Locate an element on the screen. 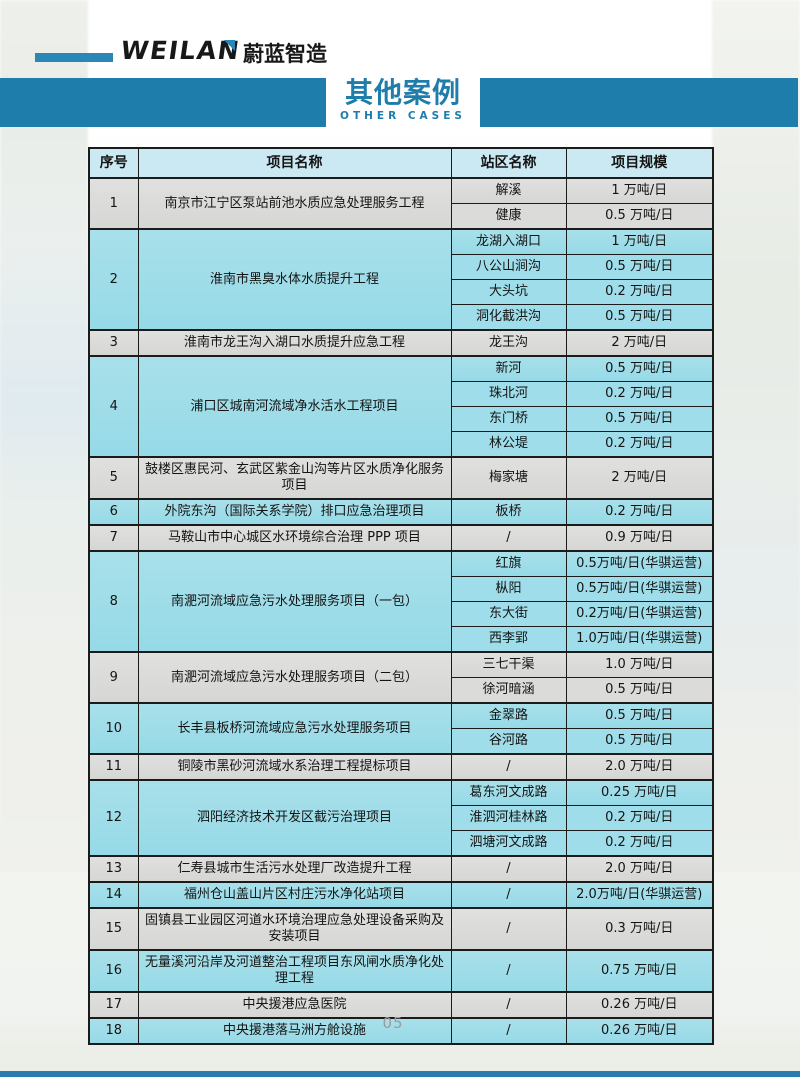 The image size is (800, 1077). scale-cell: 0.75 万吨/日 is located at coordinates (639, 971).